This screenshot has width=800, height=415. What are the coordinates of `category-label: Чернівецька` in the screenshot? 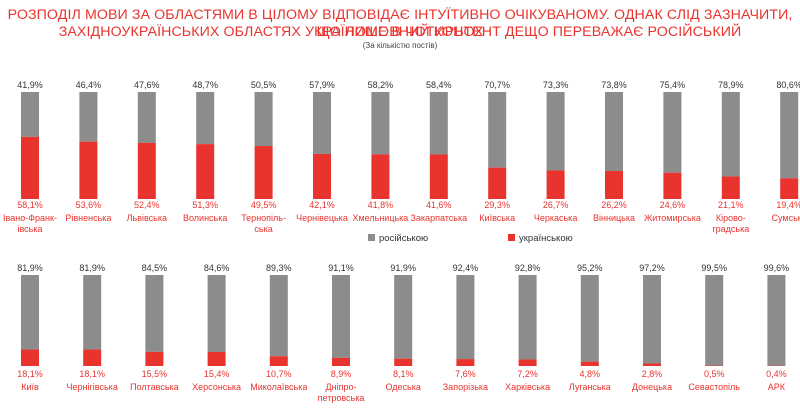 It's located at (322, 218).